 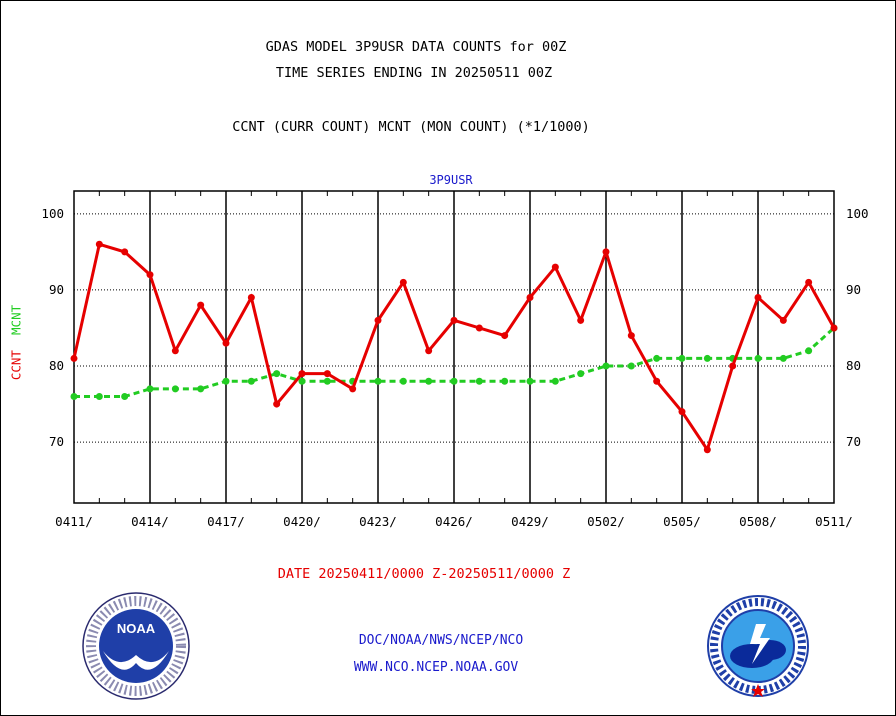 What do you see at coordinates (853, 441) in the screenshot?
I see `y-tick-label-right: 70` at bounding box center [853, 441].